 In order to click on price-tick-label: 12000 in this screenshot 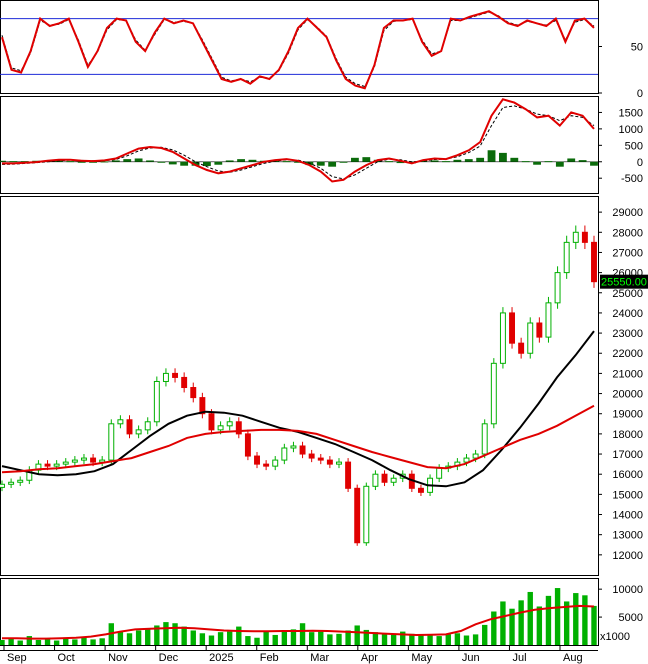, I will do `click(627, 556)`.